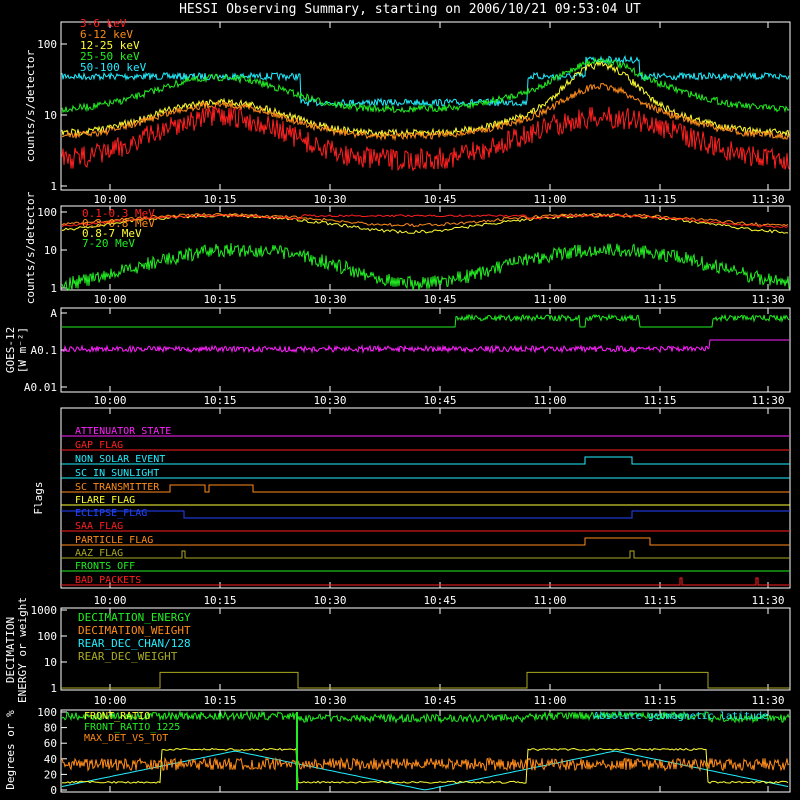  What do you see at coordinates (44, 350) in the screenshot?
I see `y-tick-label: A0.1` at bounding box center [44, 350].